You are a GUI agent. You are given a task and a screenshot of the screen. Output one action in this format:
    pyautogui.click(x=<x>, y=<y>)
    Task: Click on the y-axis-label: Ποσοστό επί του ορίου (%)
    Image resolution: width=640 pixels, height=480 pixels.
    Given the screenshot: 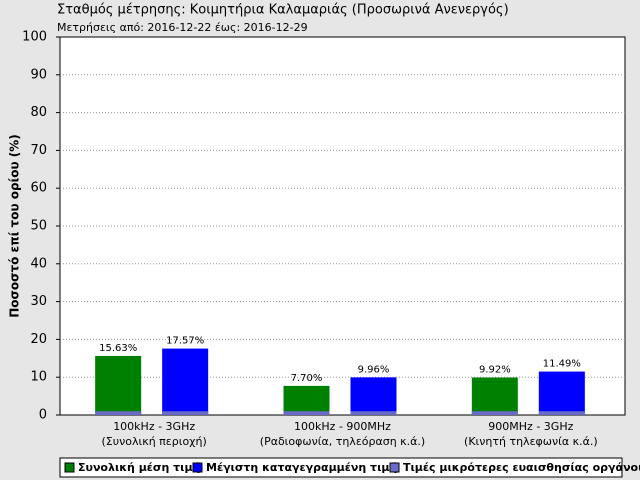 What is the action you would take?
    pyautogui.click(x=15, y=226)
    